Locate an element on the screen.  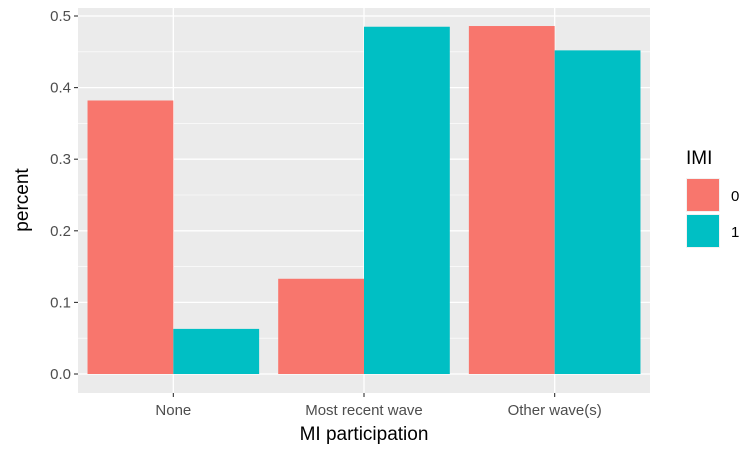
x-tick-label: None is located at coordinates (173, 410).